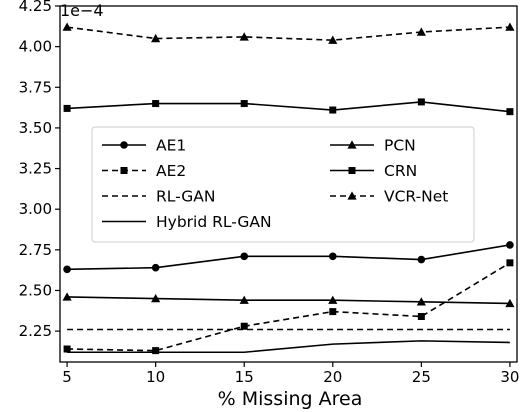  I want to click on series-ae1, so click(288, 257).